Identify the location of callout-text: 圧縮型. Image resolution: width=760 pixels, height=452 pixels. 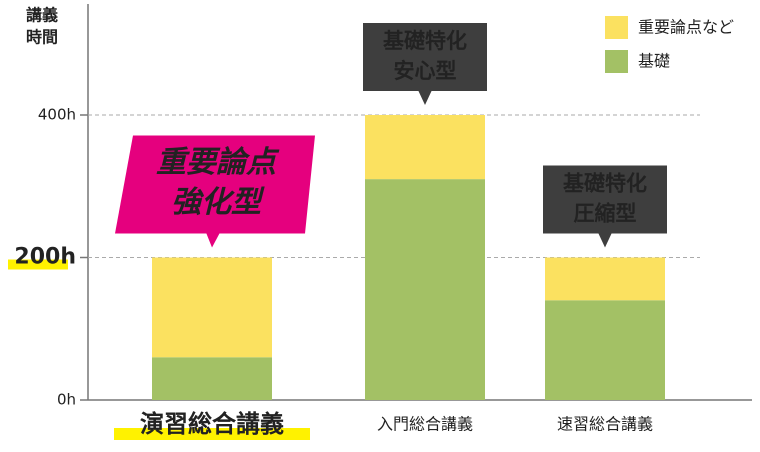
(605, 214).